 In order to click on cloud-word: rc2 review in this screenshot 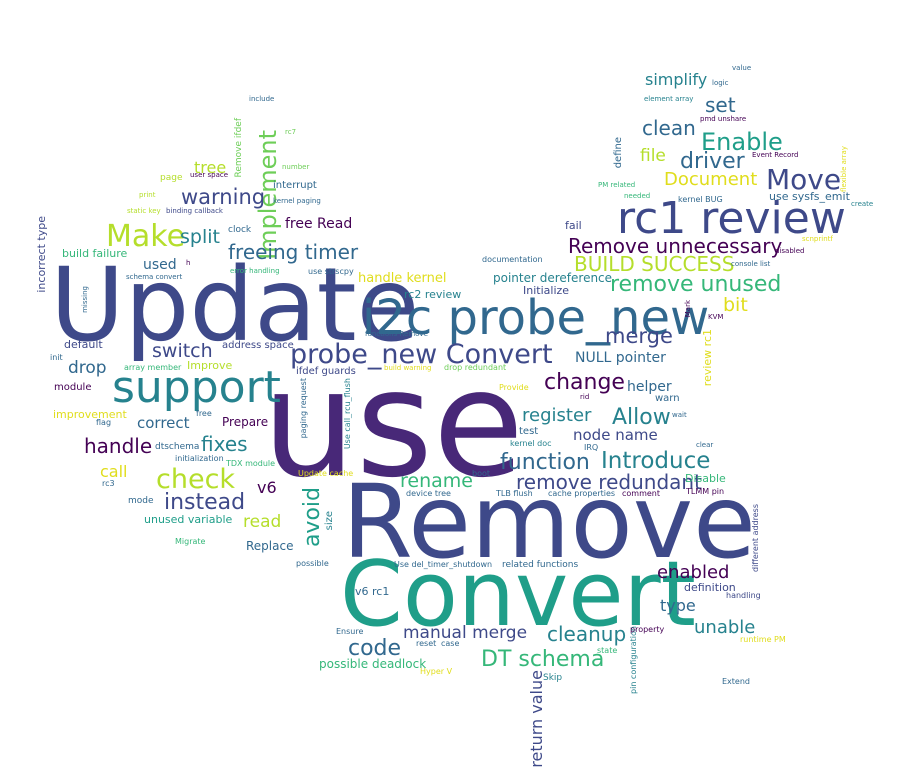, I will do `click(433, 294)`.